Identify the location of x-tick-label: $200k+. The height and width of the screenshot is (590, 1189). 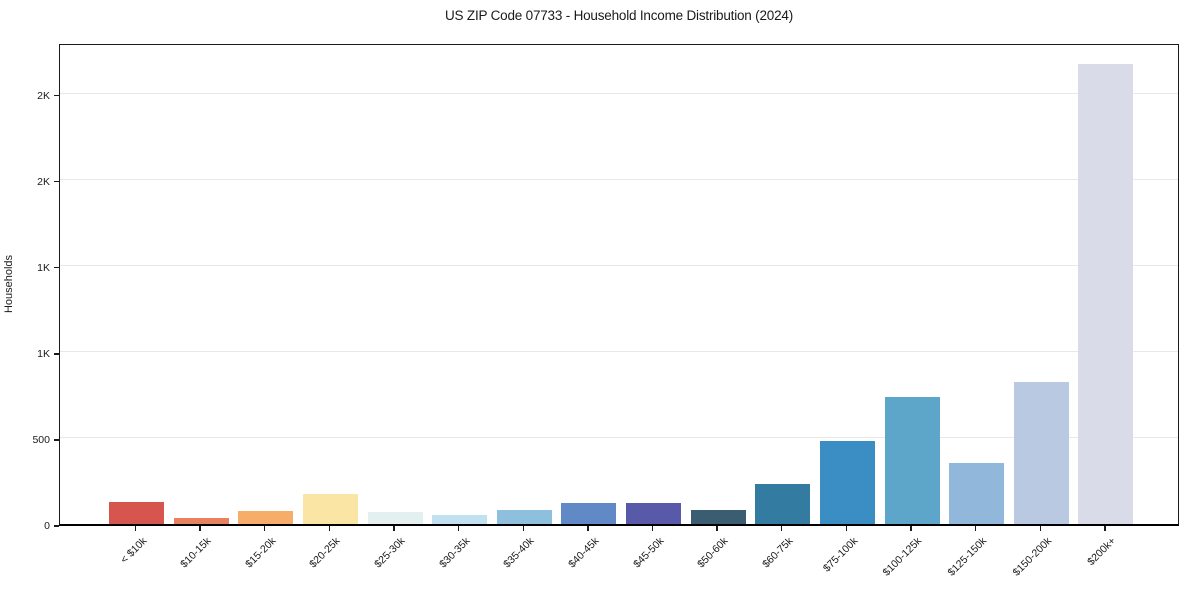
(1102, 552).